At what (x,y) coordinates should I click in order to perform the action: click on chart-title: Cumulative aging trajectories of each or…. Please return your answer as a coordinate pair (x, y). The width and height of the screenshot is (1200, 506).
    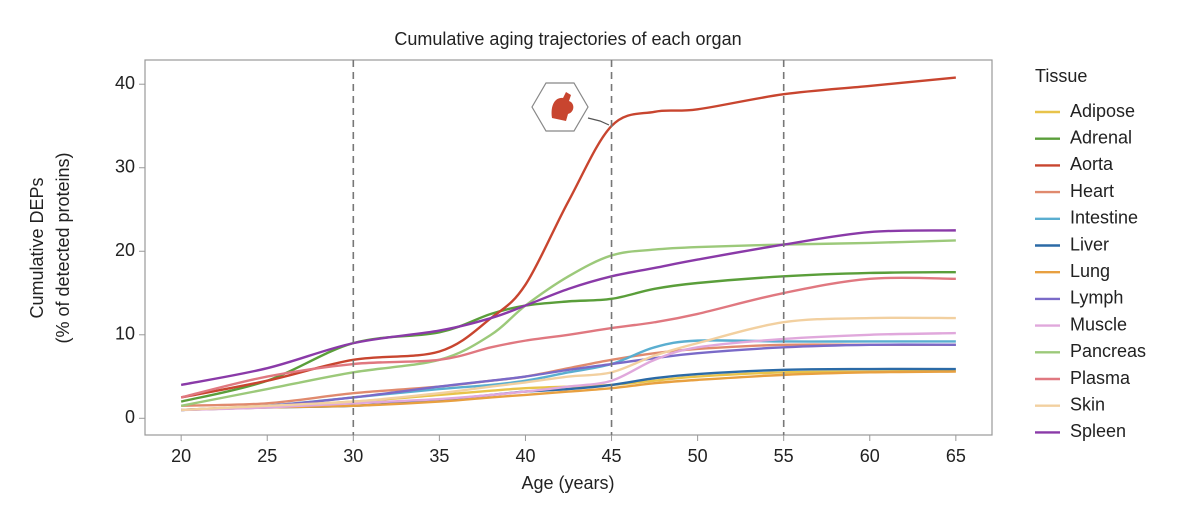
    Looking at the image, I should click on (567, 39).